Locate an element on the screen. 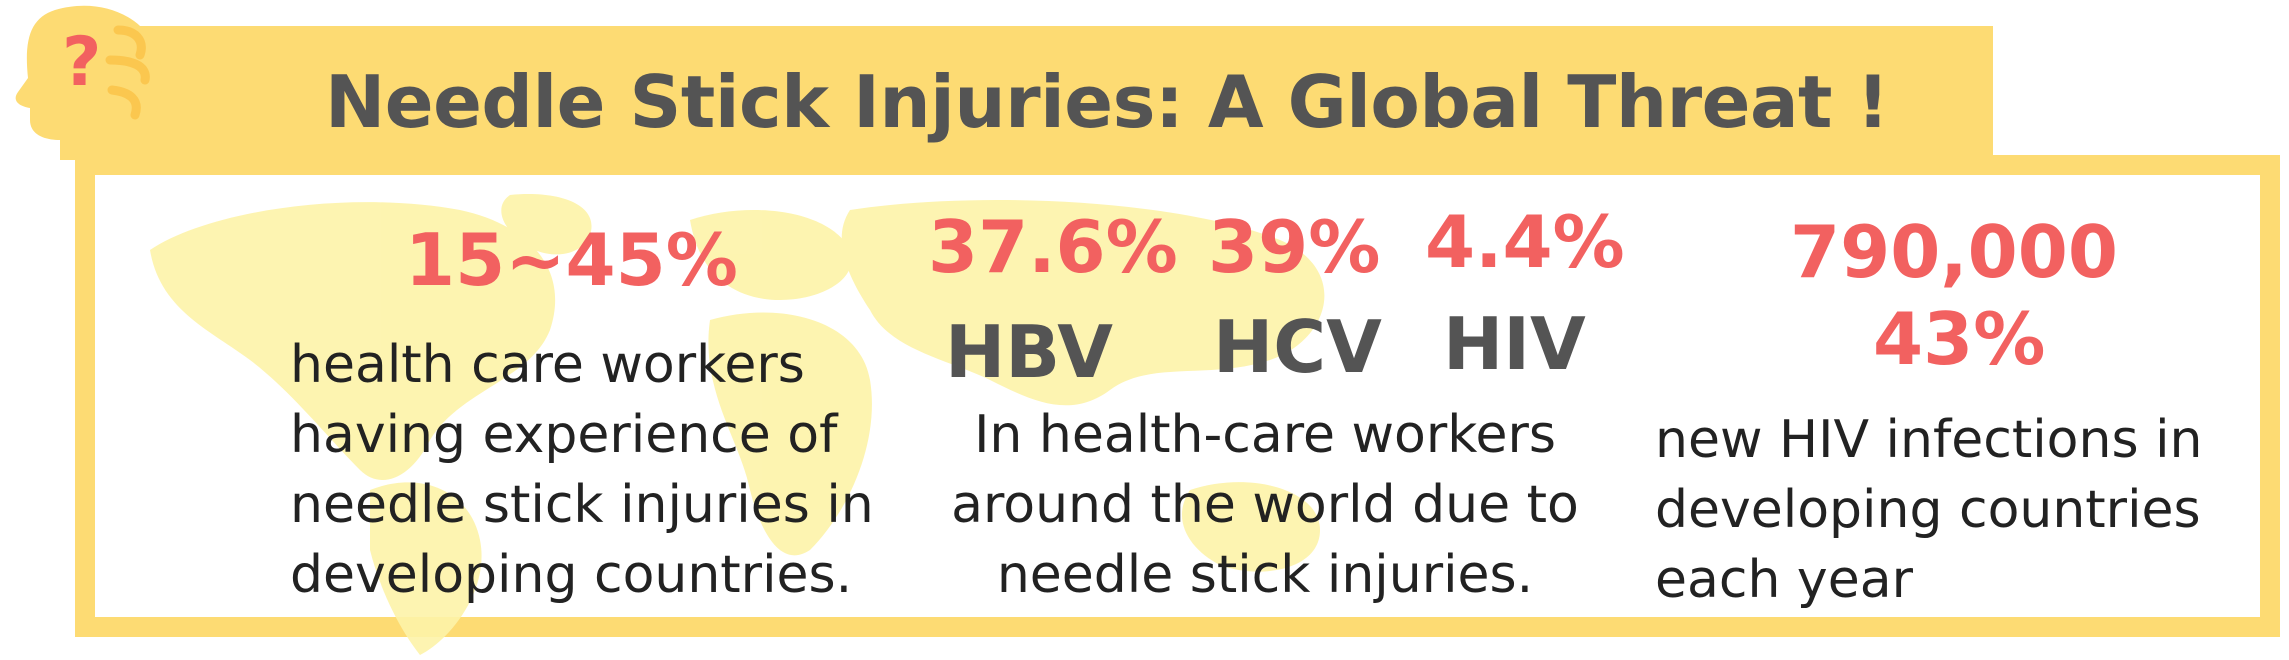  stat-hbv: 37.6% is located at coordinates (1053, 247).